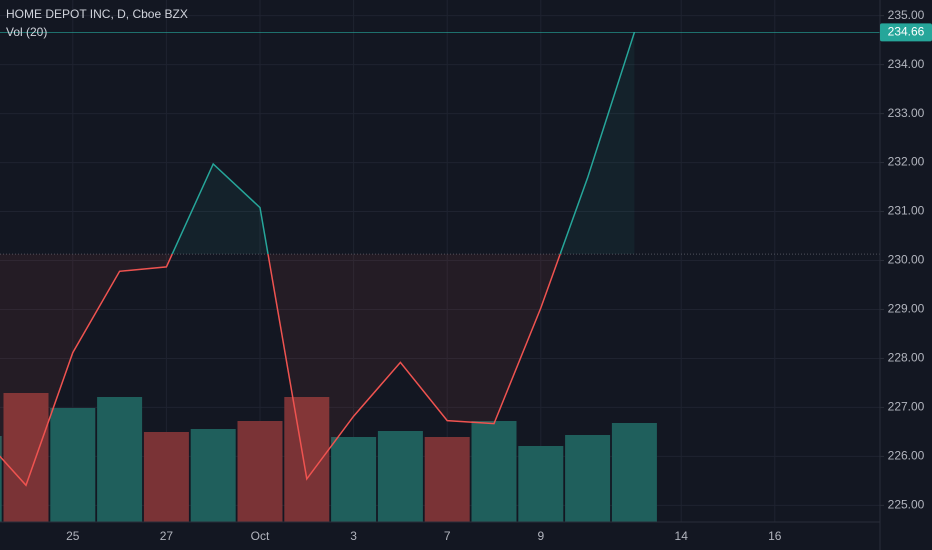  I want to click on x-tick-label: 25, so click(73, 536).